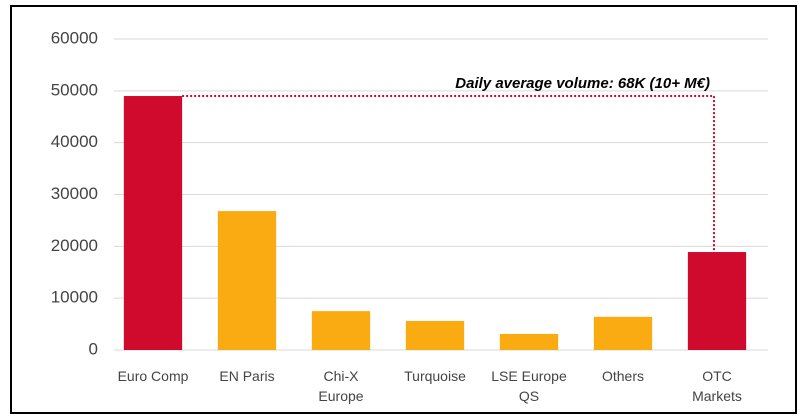 This screenshot has width=807, height=420. Describe the element at coordinates (717, 386) in the screenshot. I see `x-tick-label: OTC Markets` at that location.